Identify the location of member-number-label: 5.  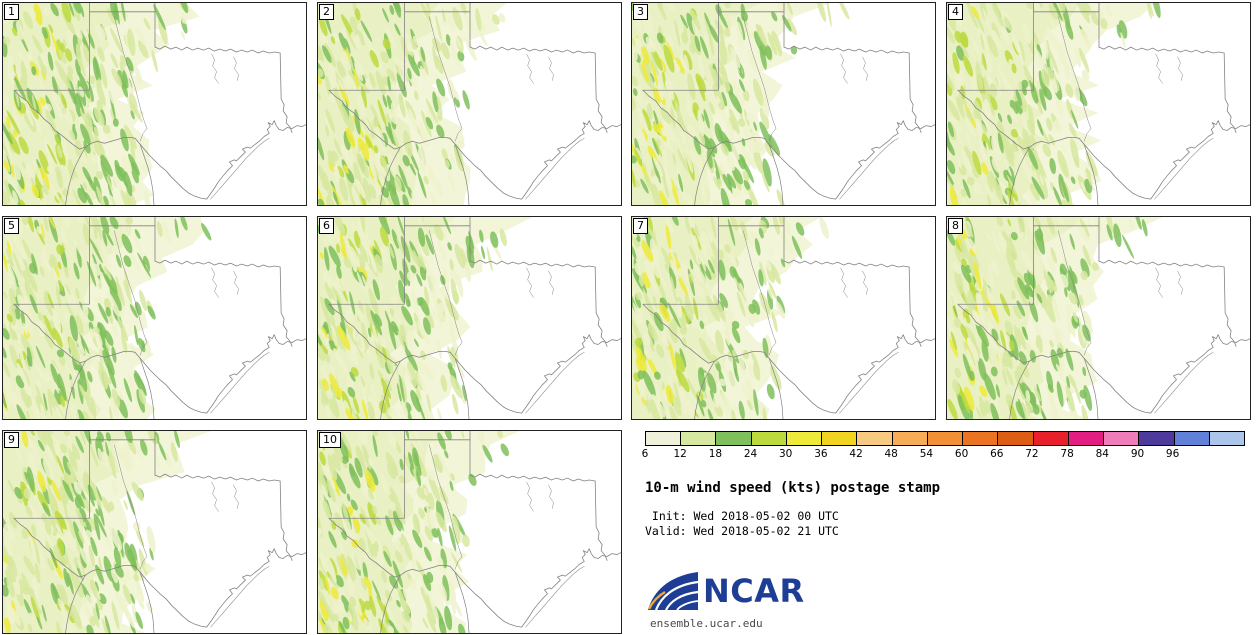
(11, 226).